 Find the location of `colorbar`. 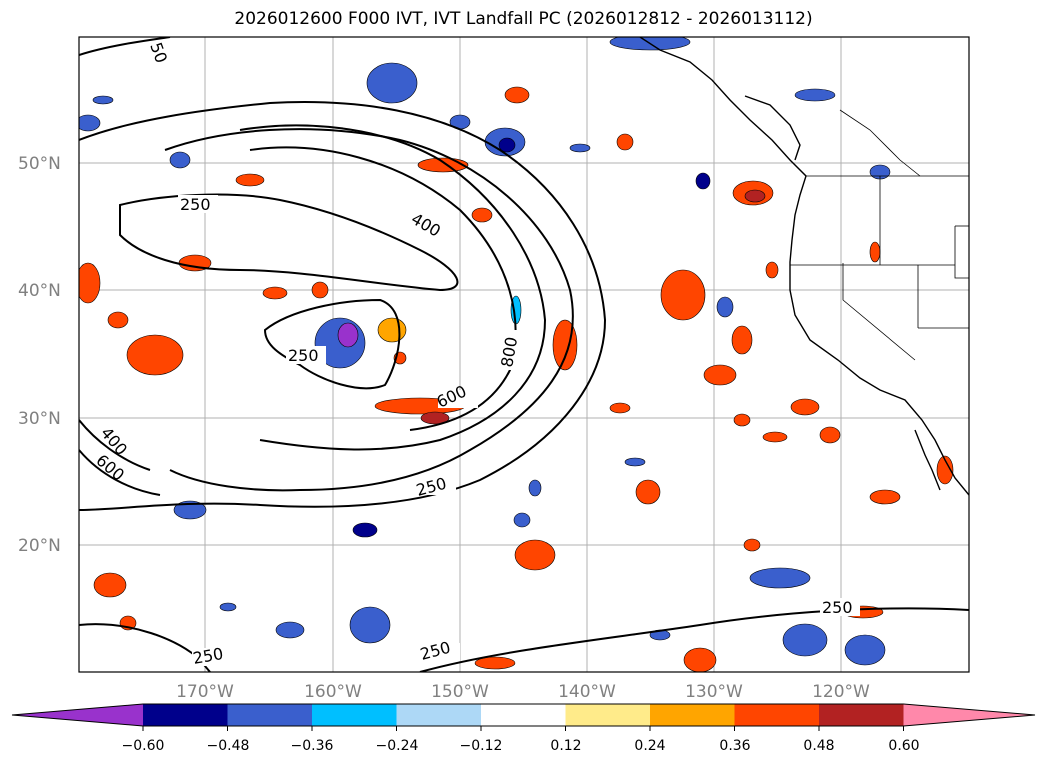

colorbar is located at coordinates (523, 717).